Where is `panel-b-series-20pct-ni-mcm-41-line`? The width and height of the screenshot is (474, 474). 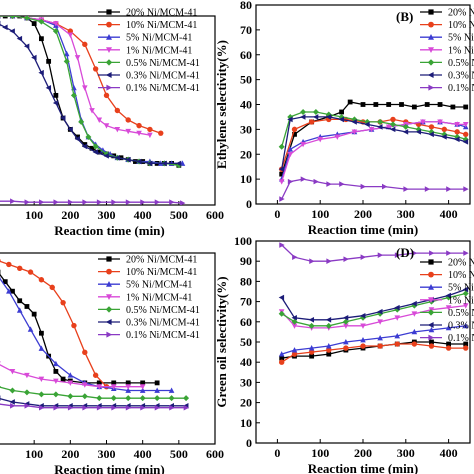 panel-b-series-20pct-ni-mcm-41-line is located at coordinates (373, 138).